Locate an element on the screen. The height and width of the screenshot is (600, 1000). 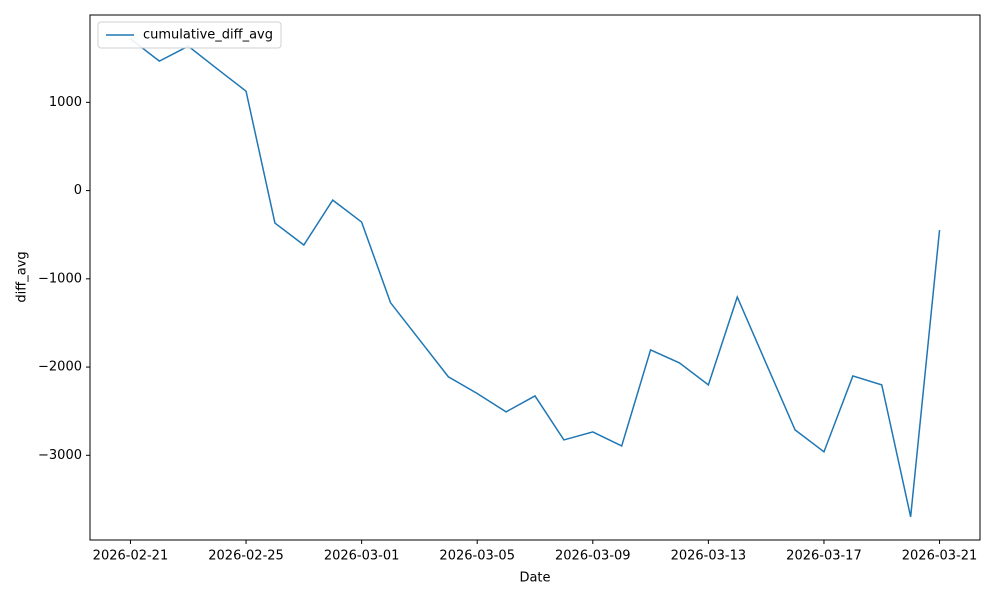
y-tick-label: −1000 is located at coordinates (60, 278).